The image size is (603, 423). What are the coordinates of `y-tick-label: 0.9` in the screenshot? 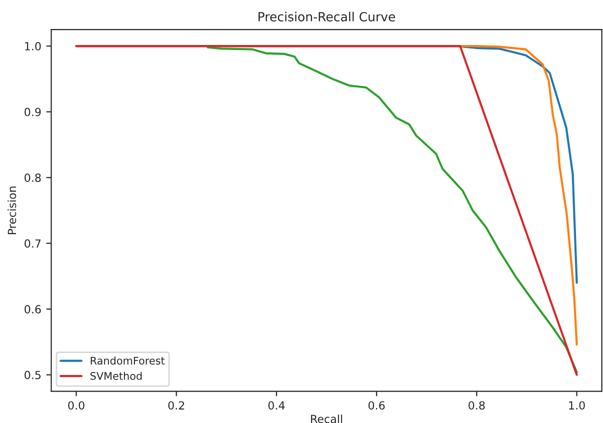 It's located at (32, 112).